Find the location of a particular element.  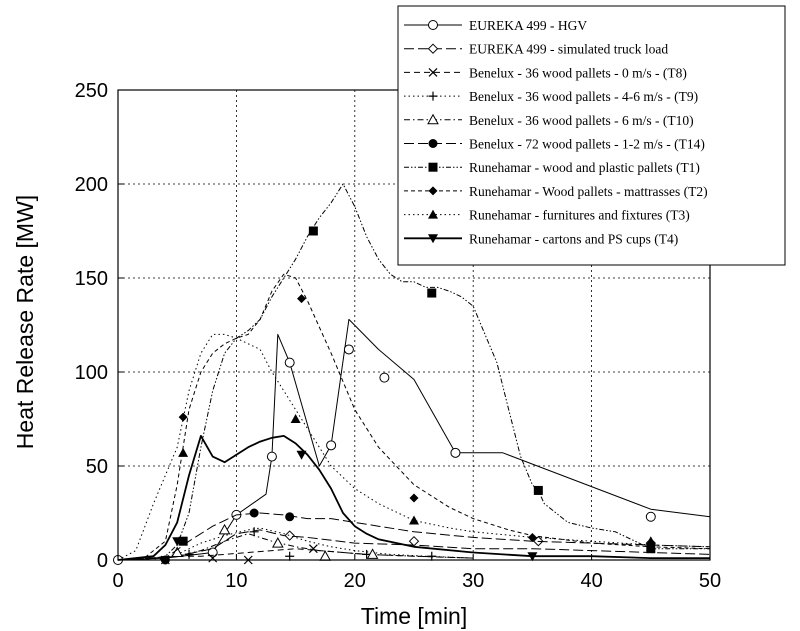

x-tick-label-4: 40 is located at coordinates (591, 581).